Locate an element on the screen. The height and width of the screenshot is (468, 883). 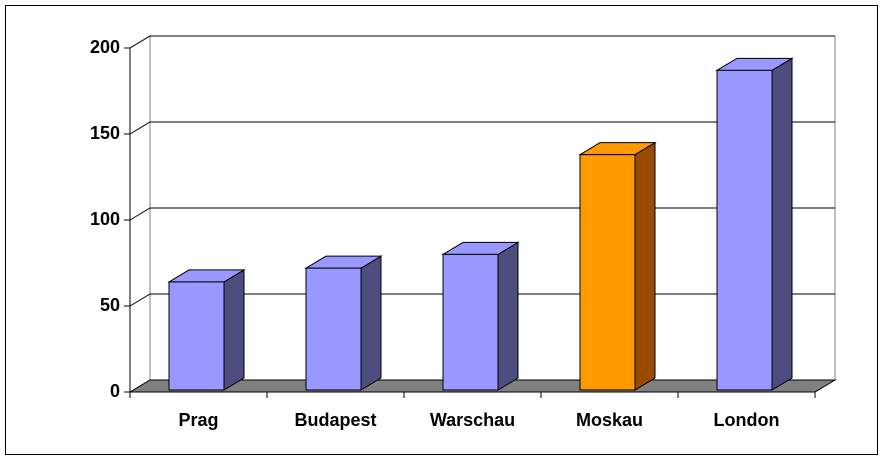
x-tick-label: Warschau is located at coordinates (472, 420).